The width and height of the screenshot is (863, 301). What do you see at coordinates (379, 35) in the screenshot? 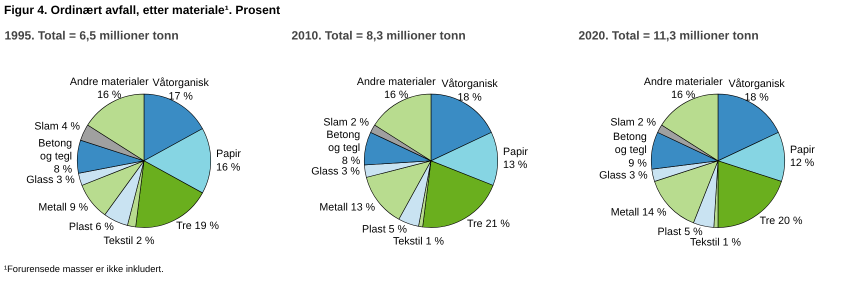
I see `chart-title: 2010. Total = 8,3 millioner tonn` at bounding box center [379, 35].